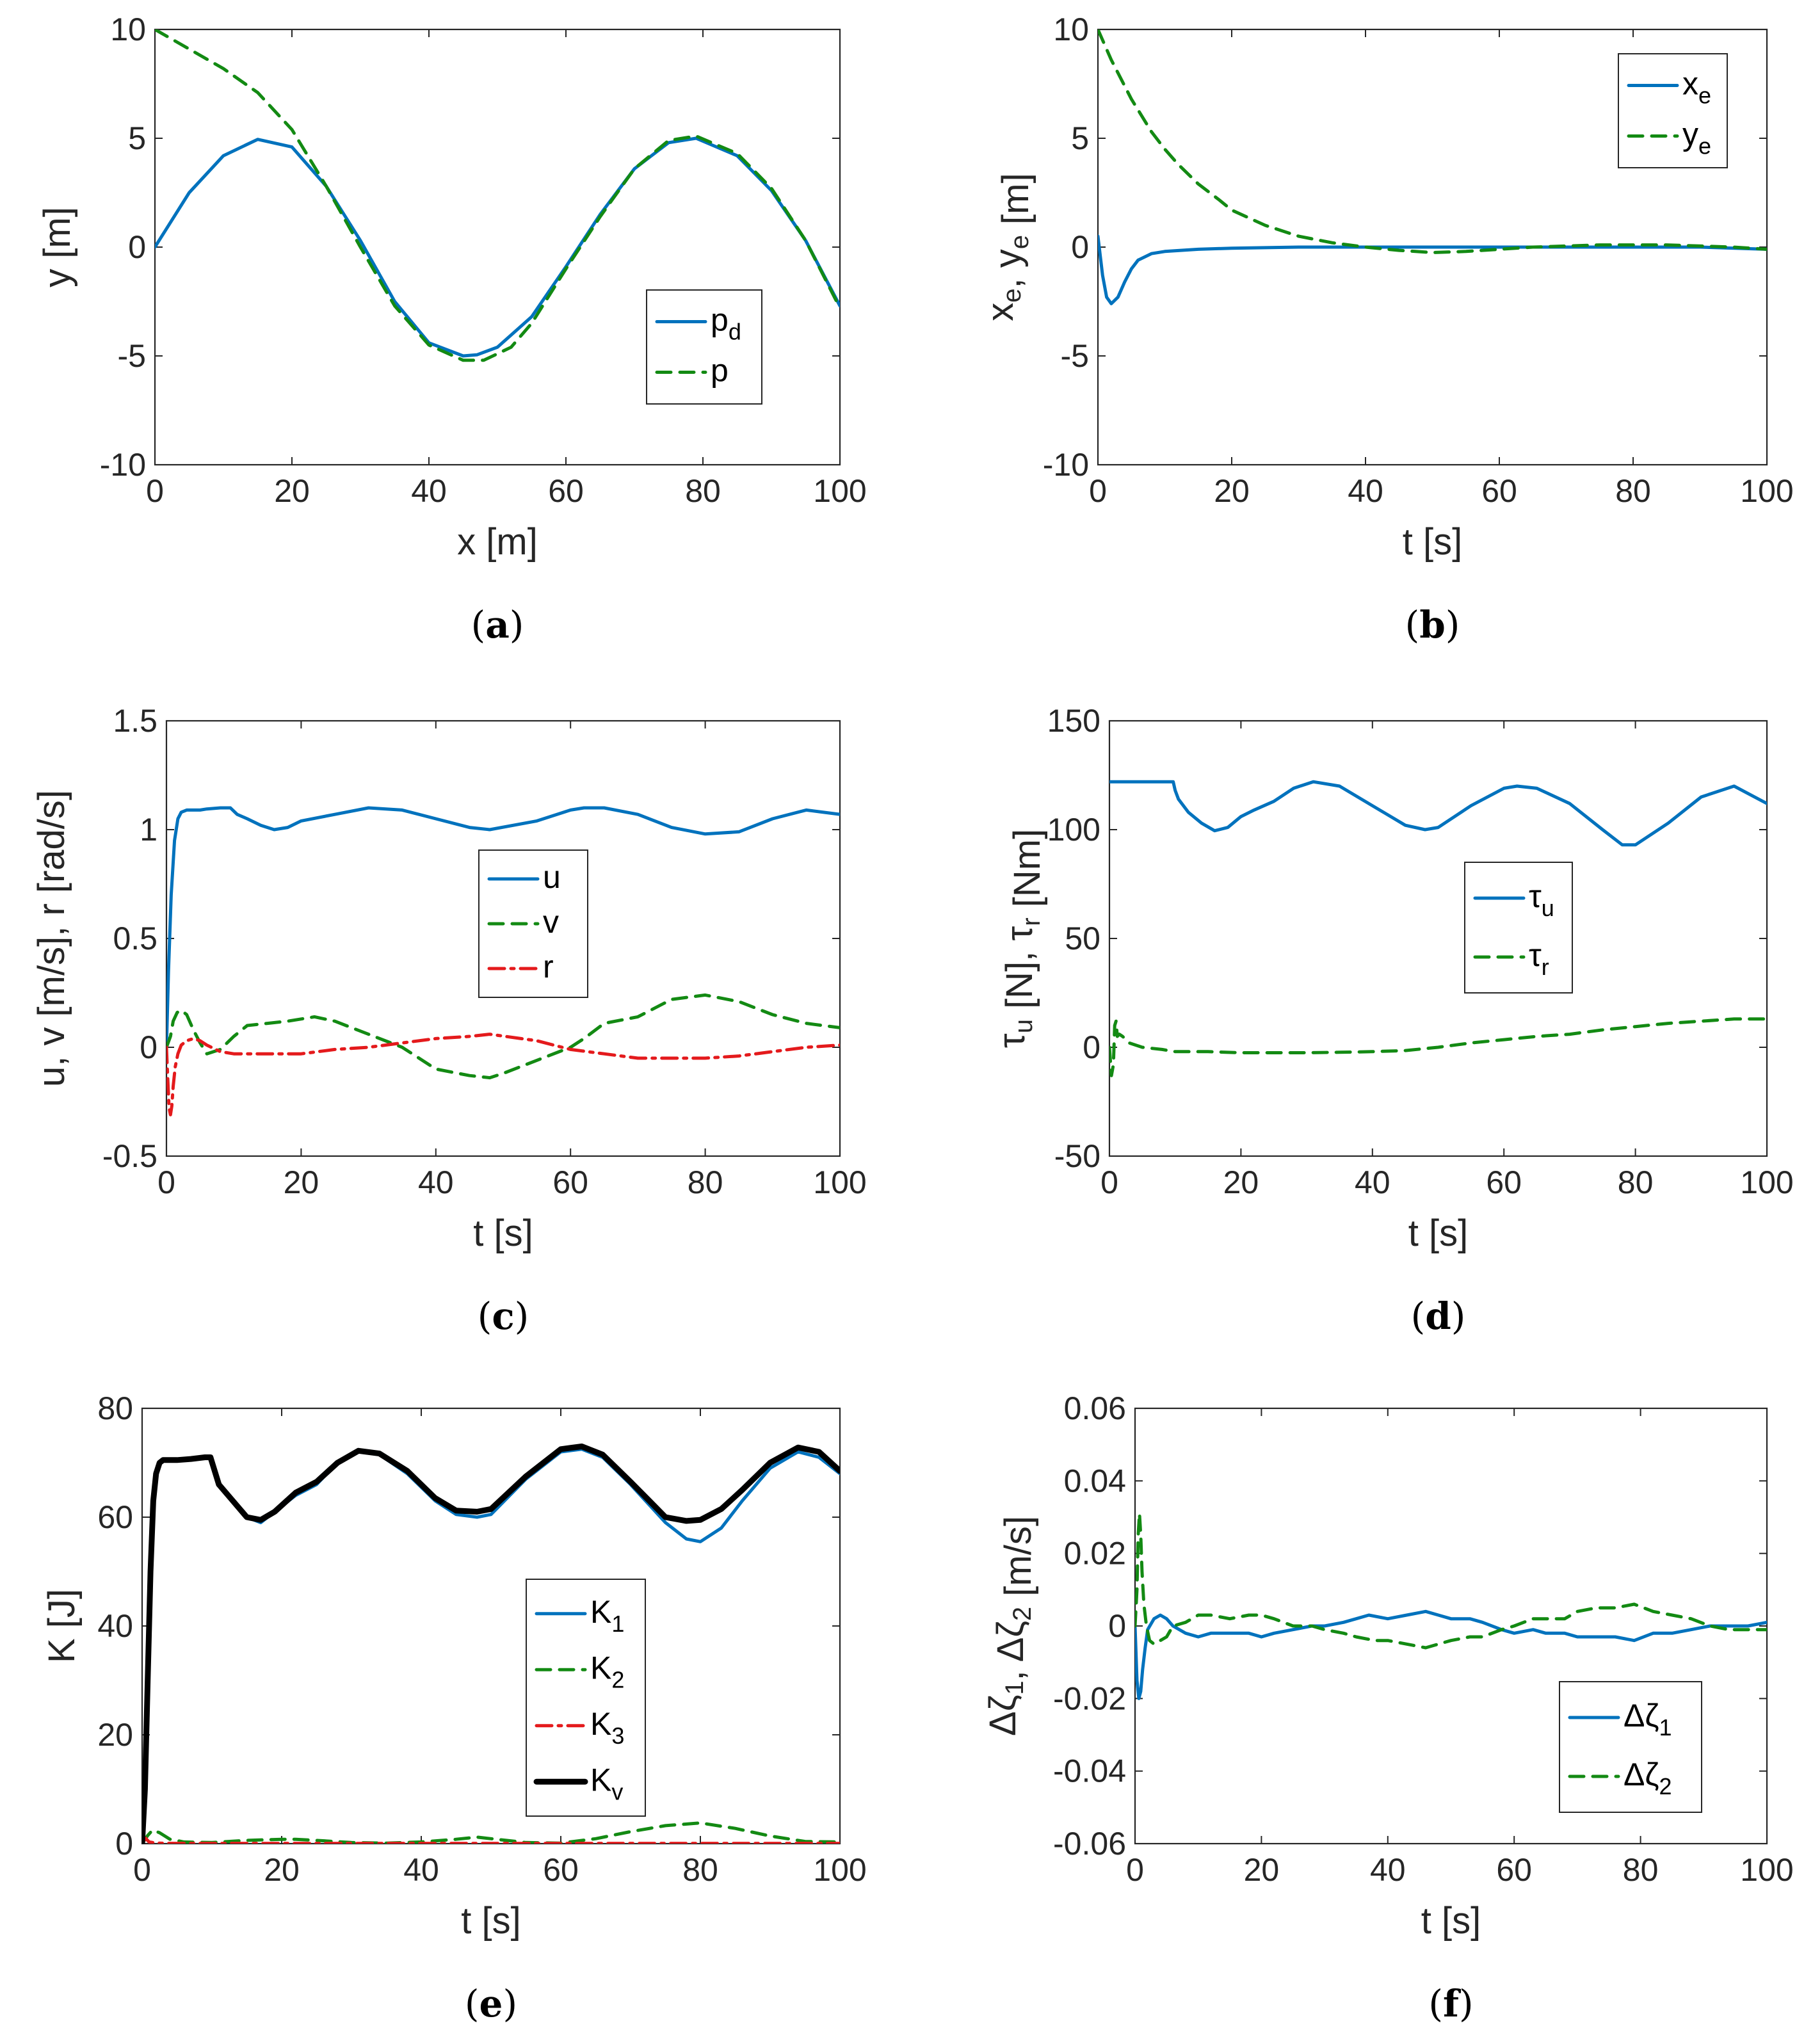 Image resolution: width=1813 pixels, height=2044 pixels. I want to click on panel-caption: (d), so click(1438, 1316).